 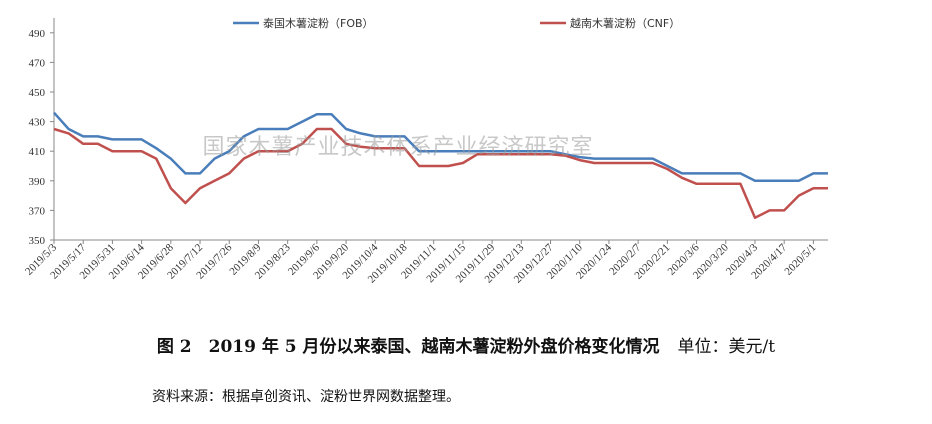 I want to click on y-tick-label: 410, so click(x=37, y=152).